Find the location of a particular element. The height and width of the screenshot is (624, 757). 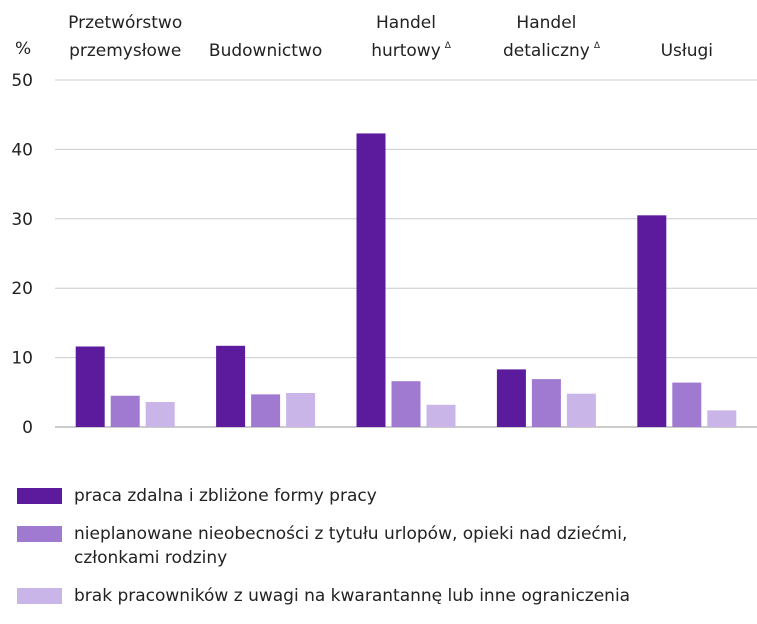

y-tick-label: 40 is located at coordinates (22, 150).